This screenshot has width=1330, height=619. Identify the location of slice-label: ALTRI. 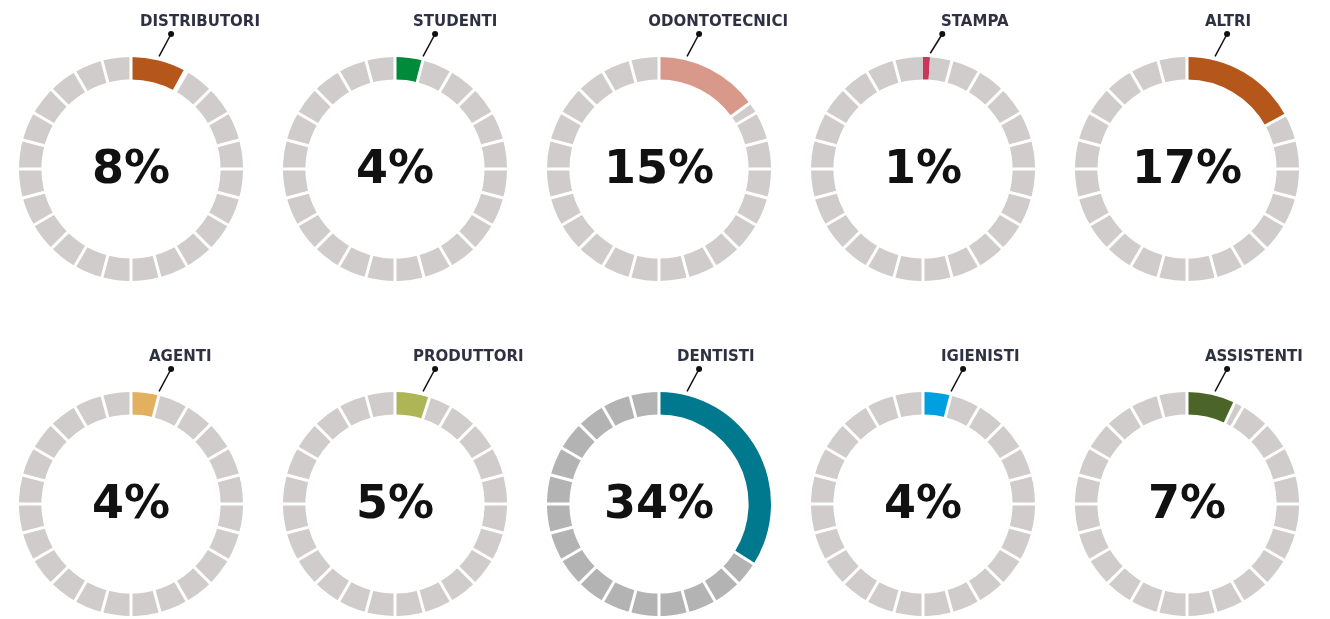
(1228, 21).